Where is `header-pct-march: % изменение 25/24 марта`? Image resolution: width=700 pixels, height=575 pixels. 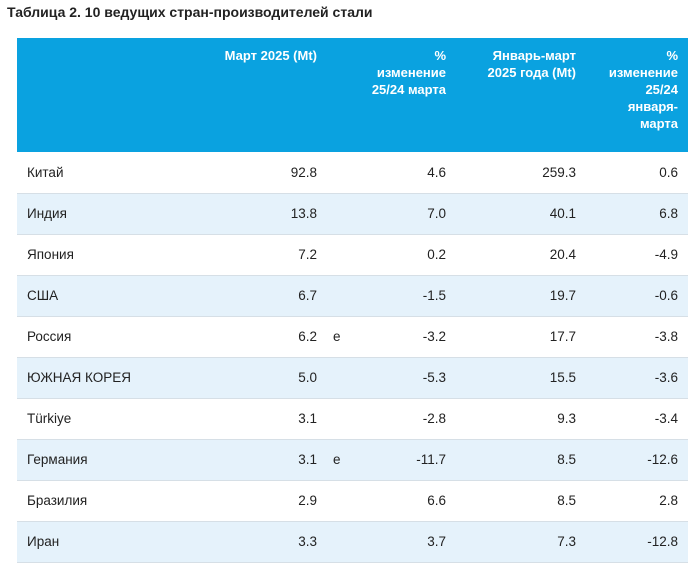
header-pct-march: % изменение 25/24 марта is located at coordinates (408, 72).